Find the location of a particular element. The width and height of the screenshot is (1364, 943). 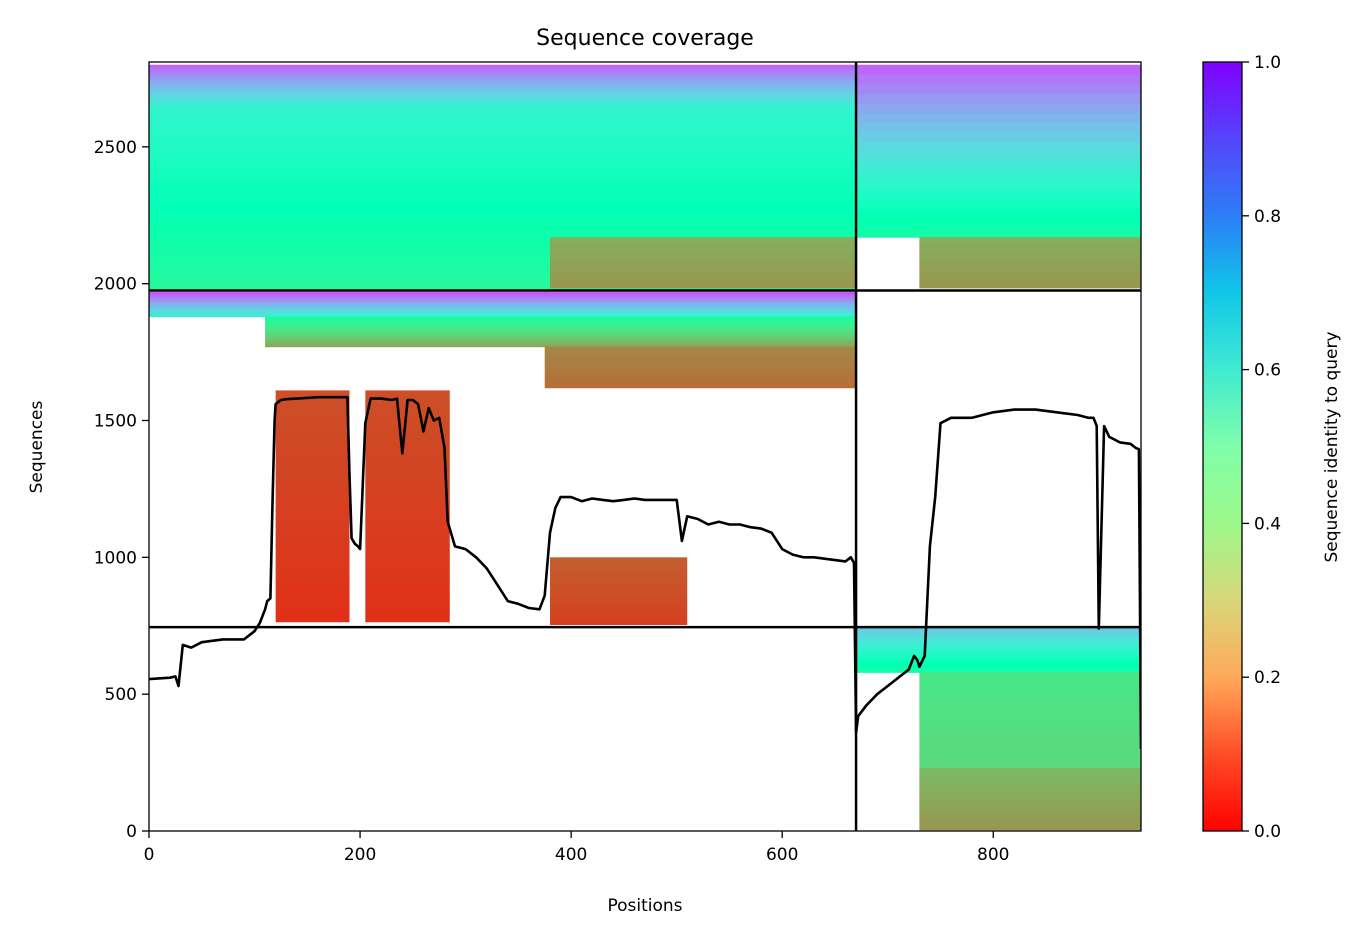

colorbar-tick-label: 0.0 is located at coordinates (1267, 832).